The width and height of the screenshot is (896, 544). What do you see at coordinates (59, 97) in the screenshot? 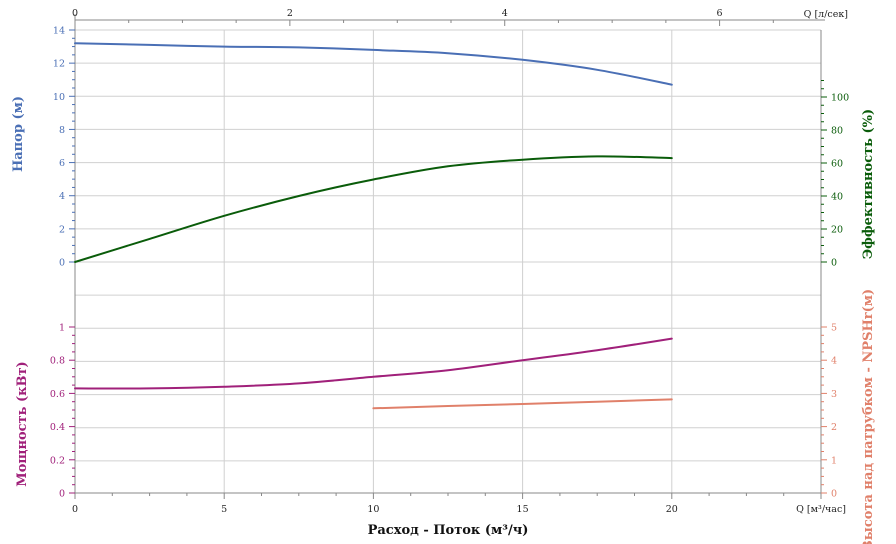
I see `head-tick-label: 10` at bounding box center [59, 97].